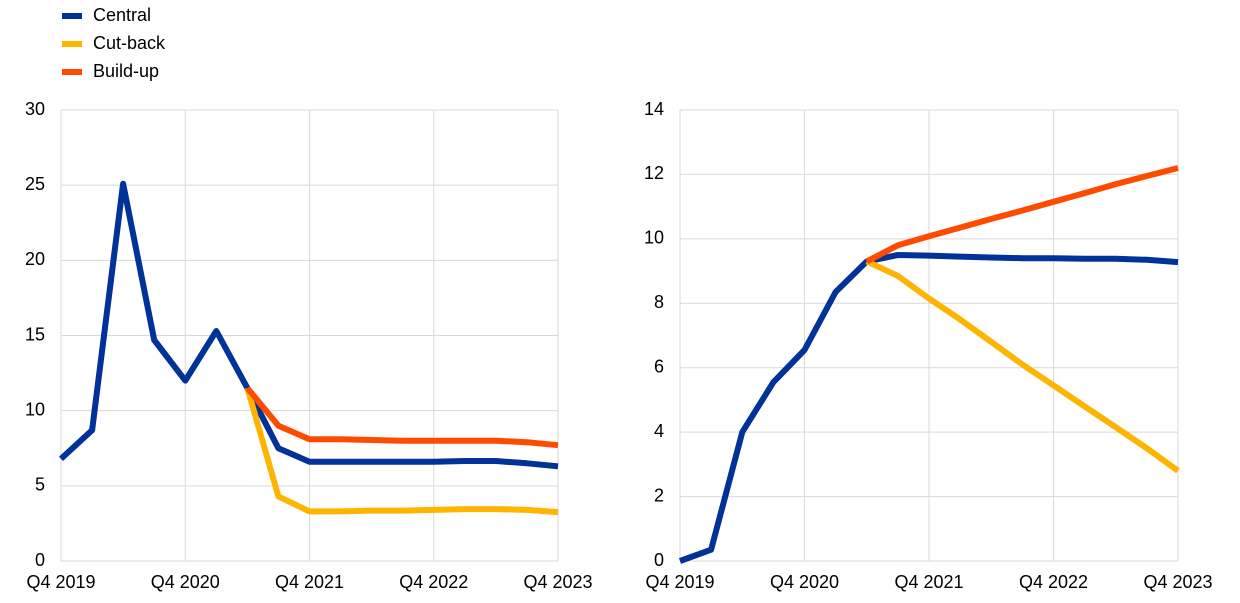 This screenshot has width=1240, height=603. What do you see at coordinates (659, 366) in the screenshot?
I see `y-tick-label: 6` at bounding box center [659, 366].